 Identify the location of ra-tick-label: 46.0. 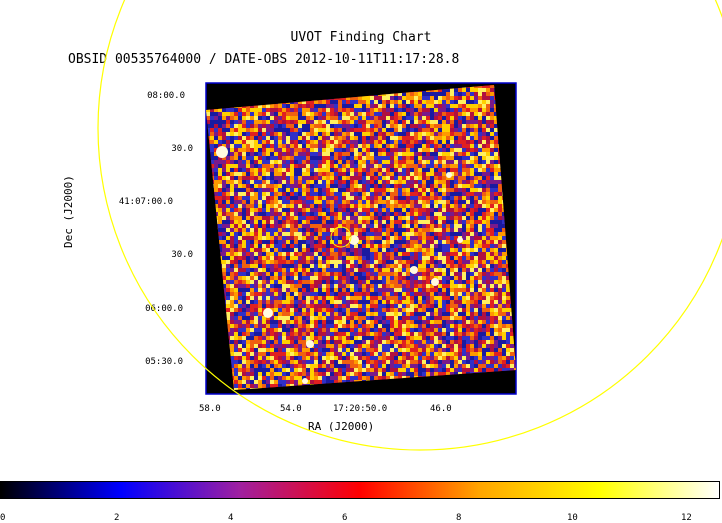
(441, 409).